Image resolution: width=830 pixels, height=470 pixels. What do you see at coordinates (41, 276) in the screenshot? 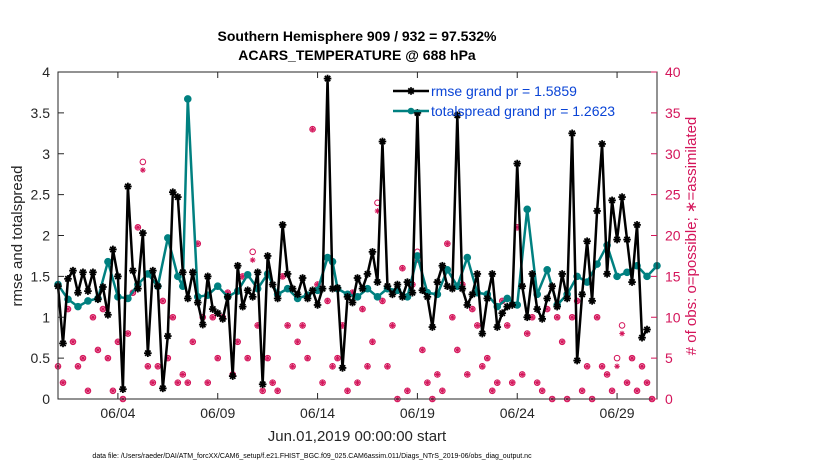
I see `y-tick-label: 1.5` at bounding box center [41, 276].